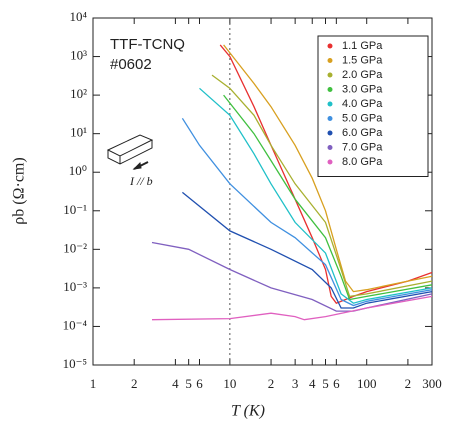 This screenshot has width=473, height=443. Describe the element at coordinates (78, 55) in the screenshot. I see `y-tick-label: 10³` at that location.